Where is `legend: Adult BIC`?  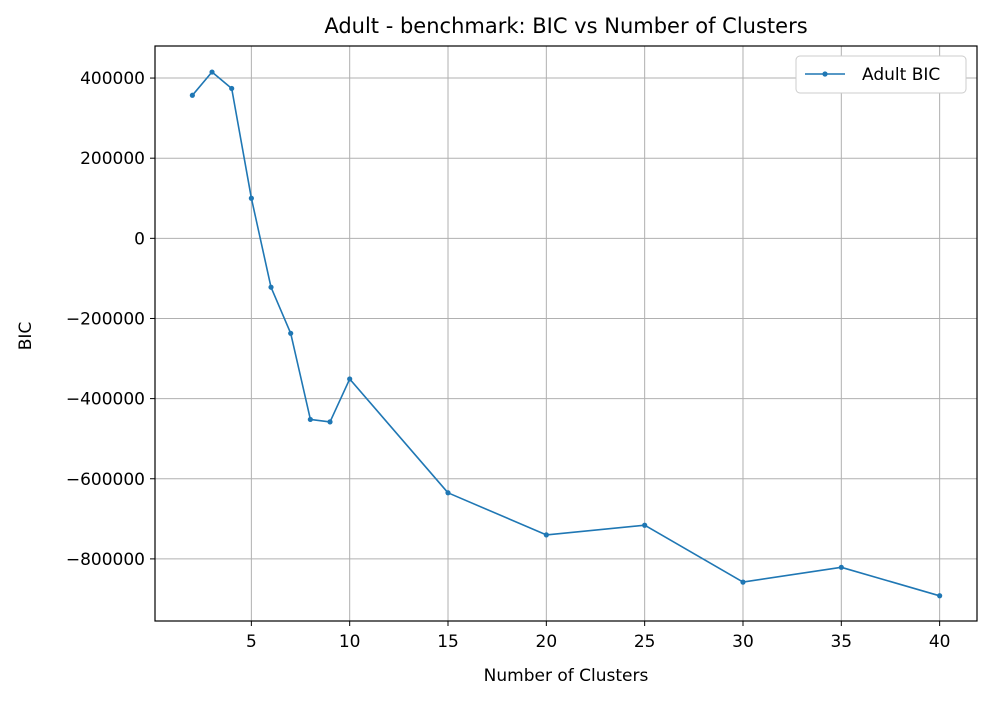 legend: Adult BIC is located at coordinates (881, 74).